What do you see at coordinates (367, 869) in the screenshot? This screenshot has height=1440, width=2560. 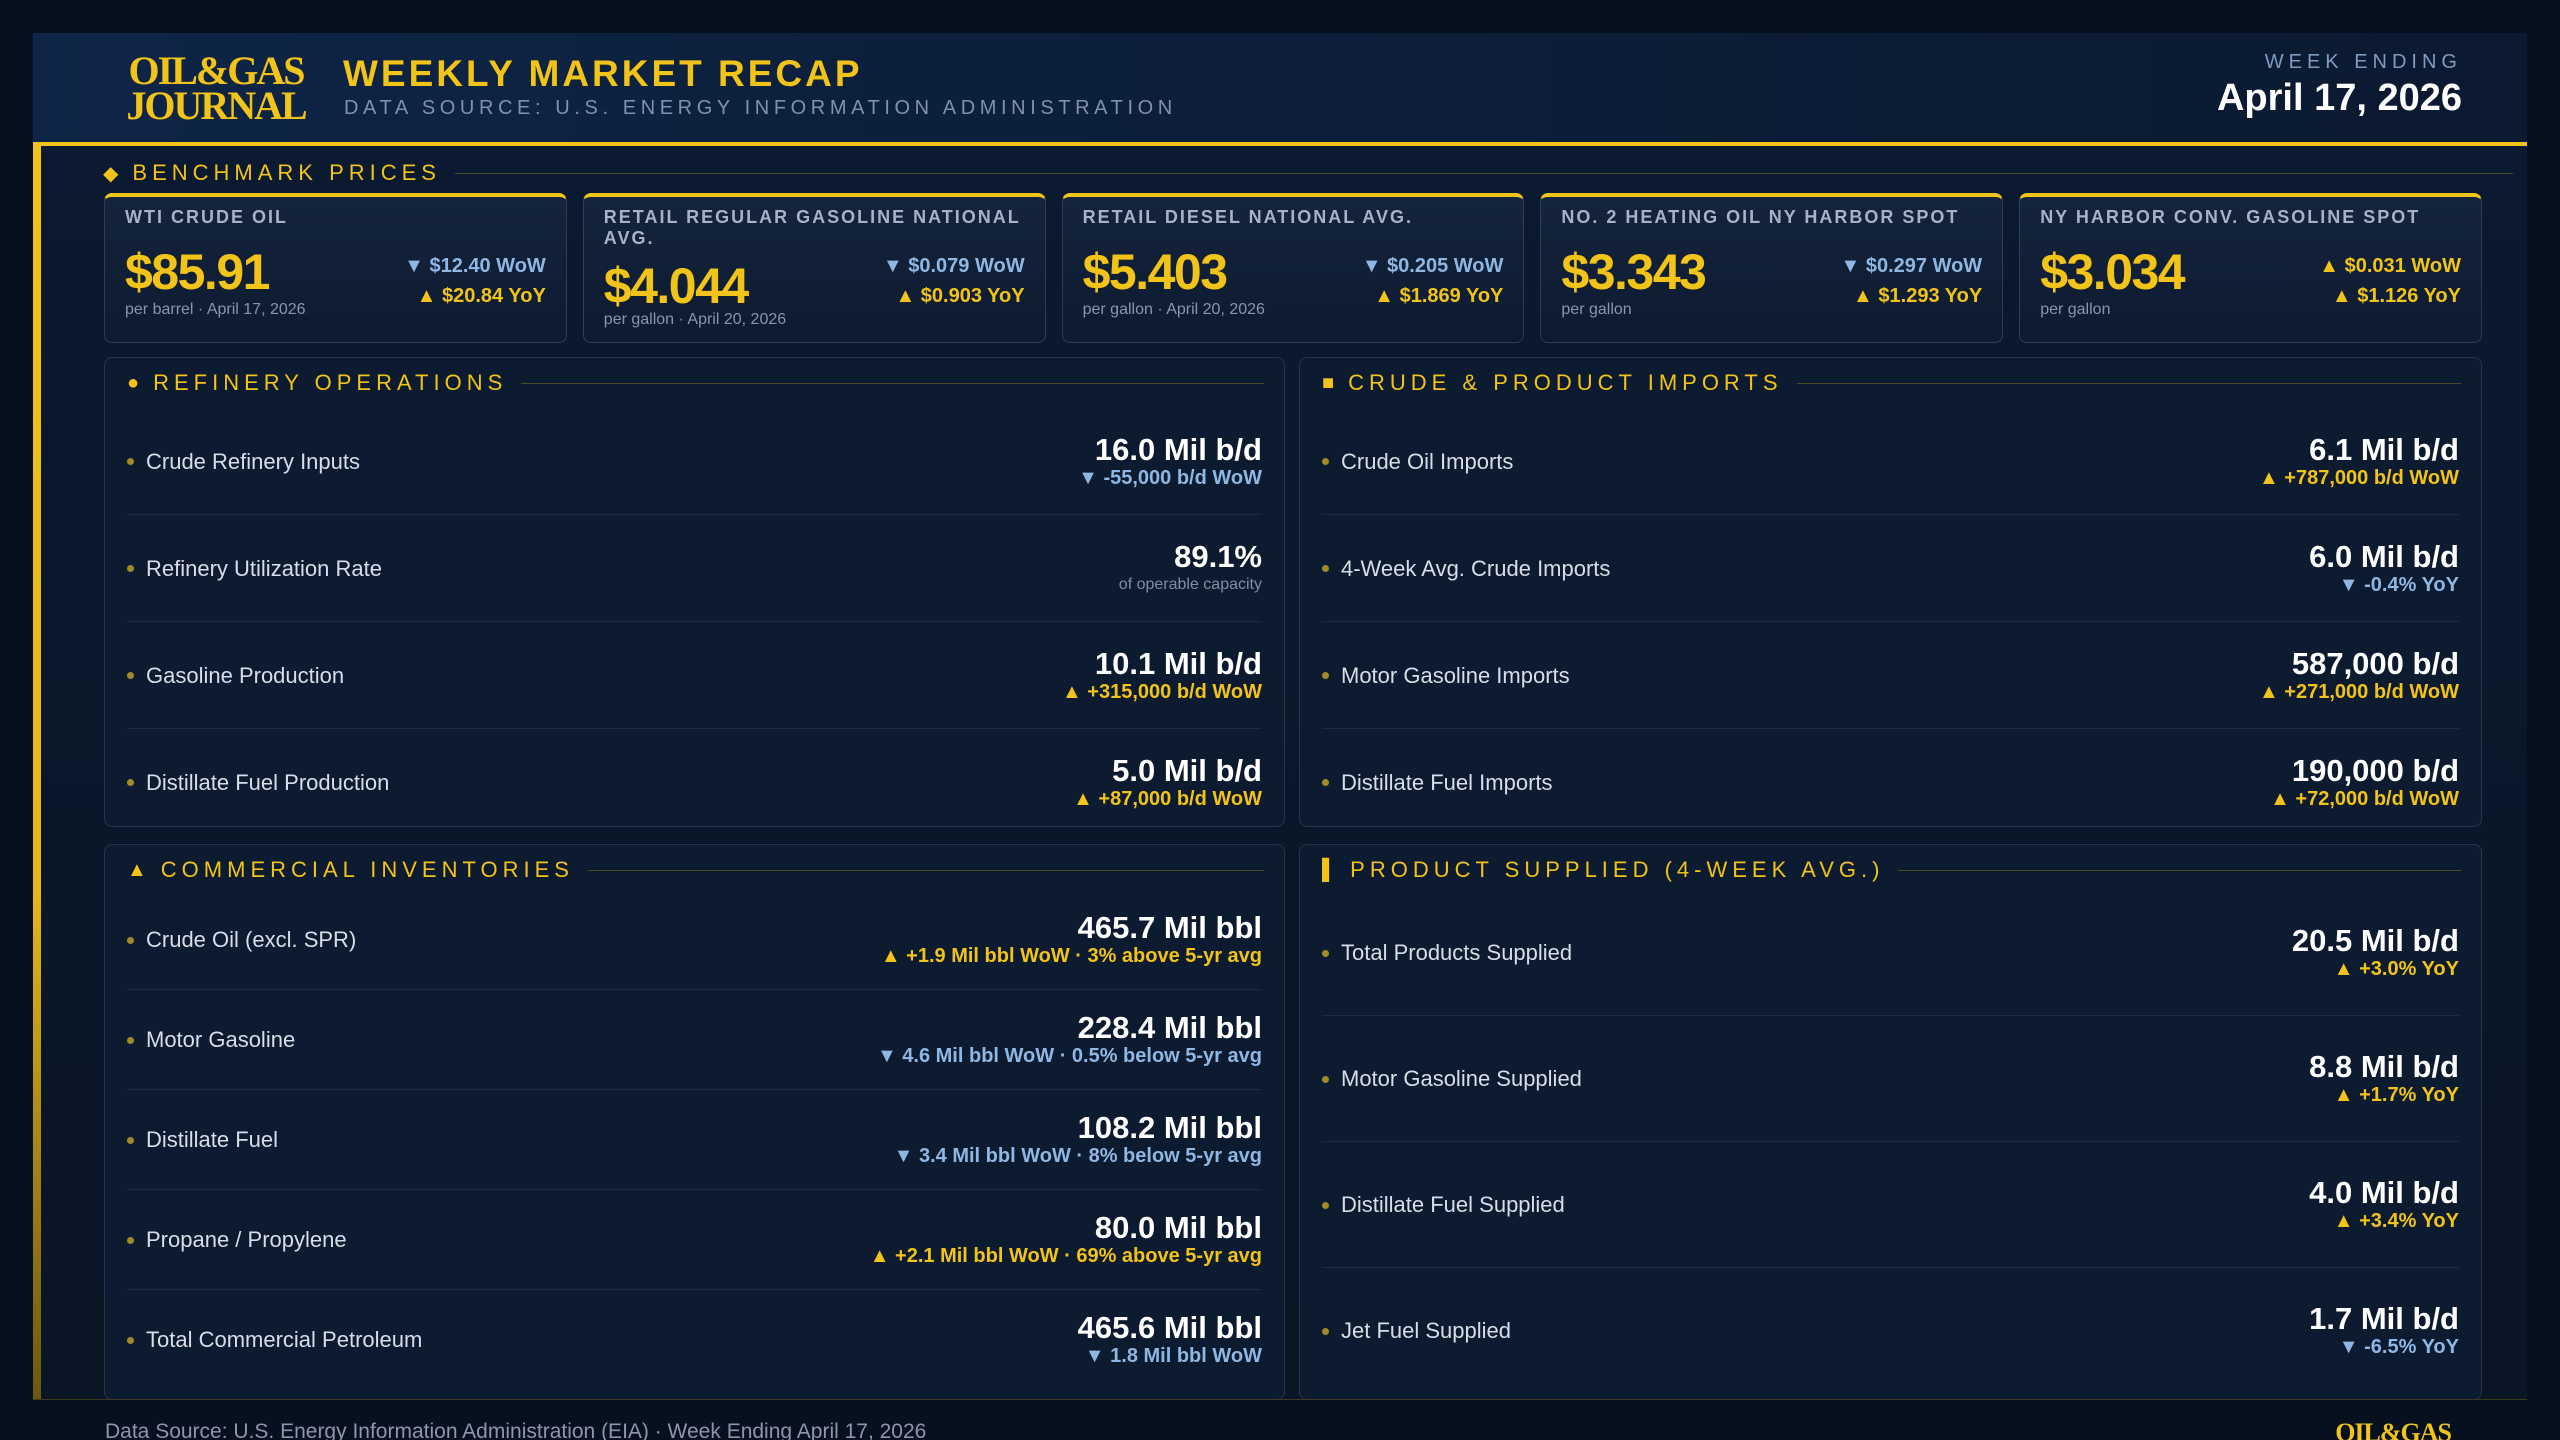 I see `inventories-heading-text: COMMERCIAL INVENTORIES` at bounding box center [367, 869].